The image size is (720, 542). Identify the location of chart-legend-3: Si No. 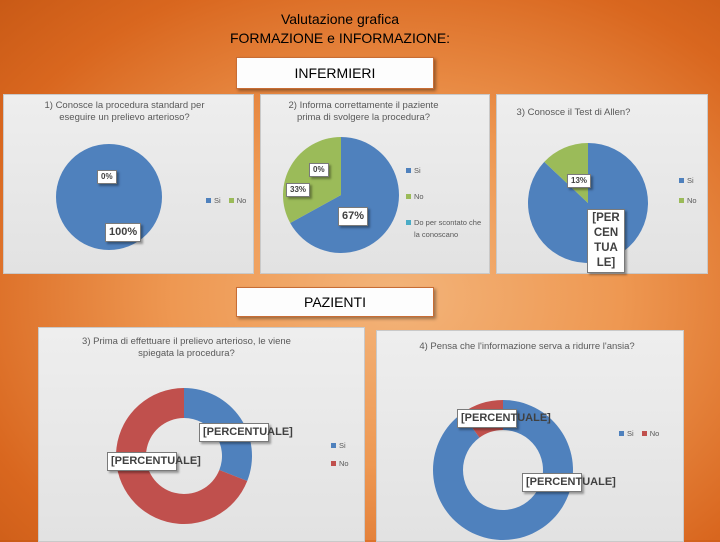
(688, 191).